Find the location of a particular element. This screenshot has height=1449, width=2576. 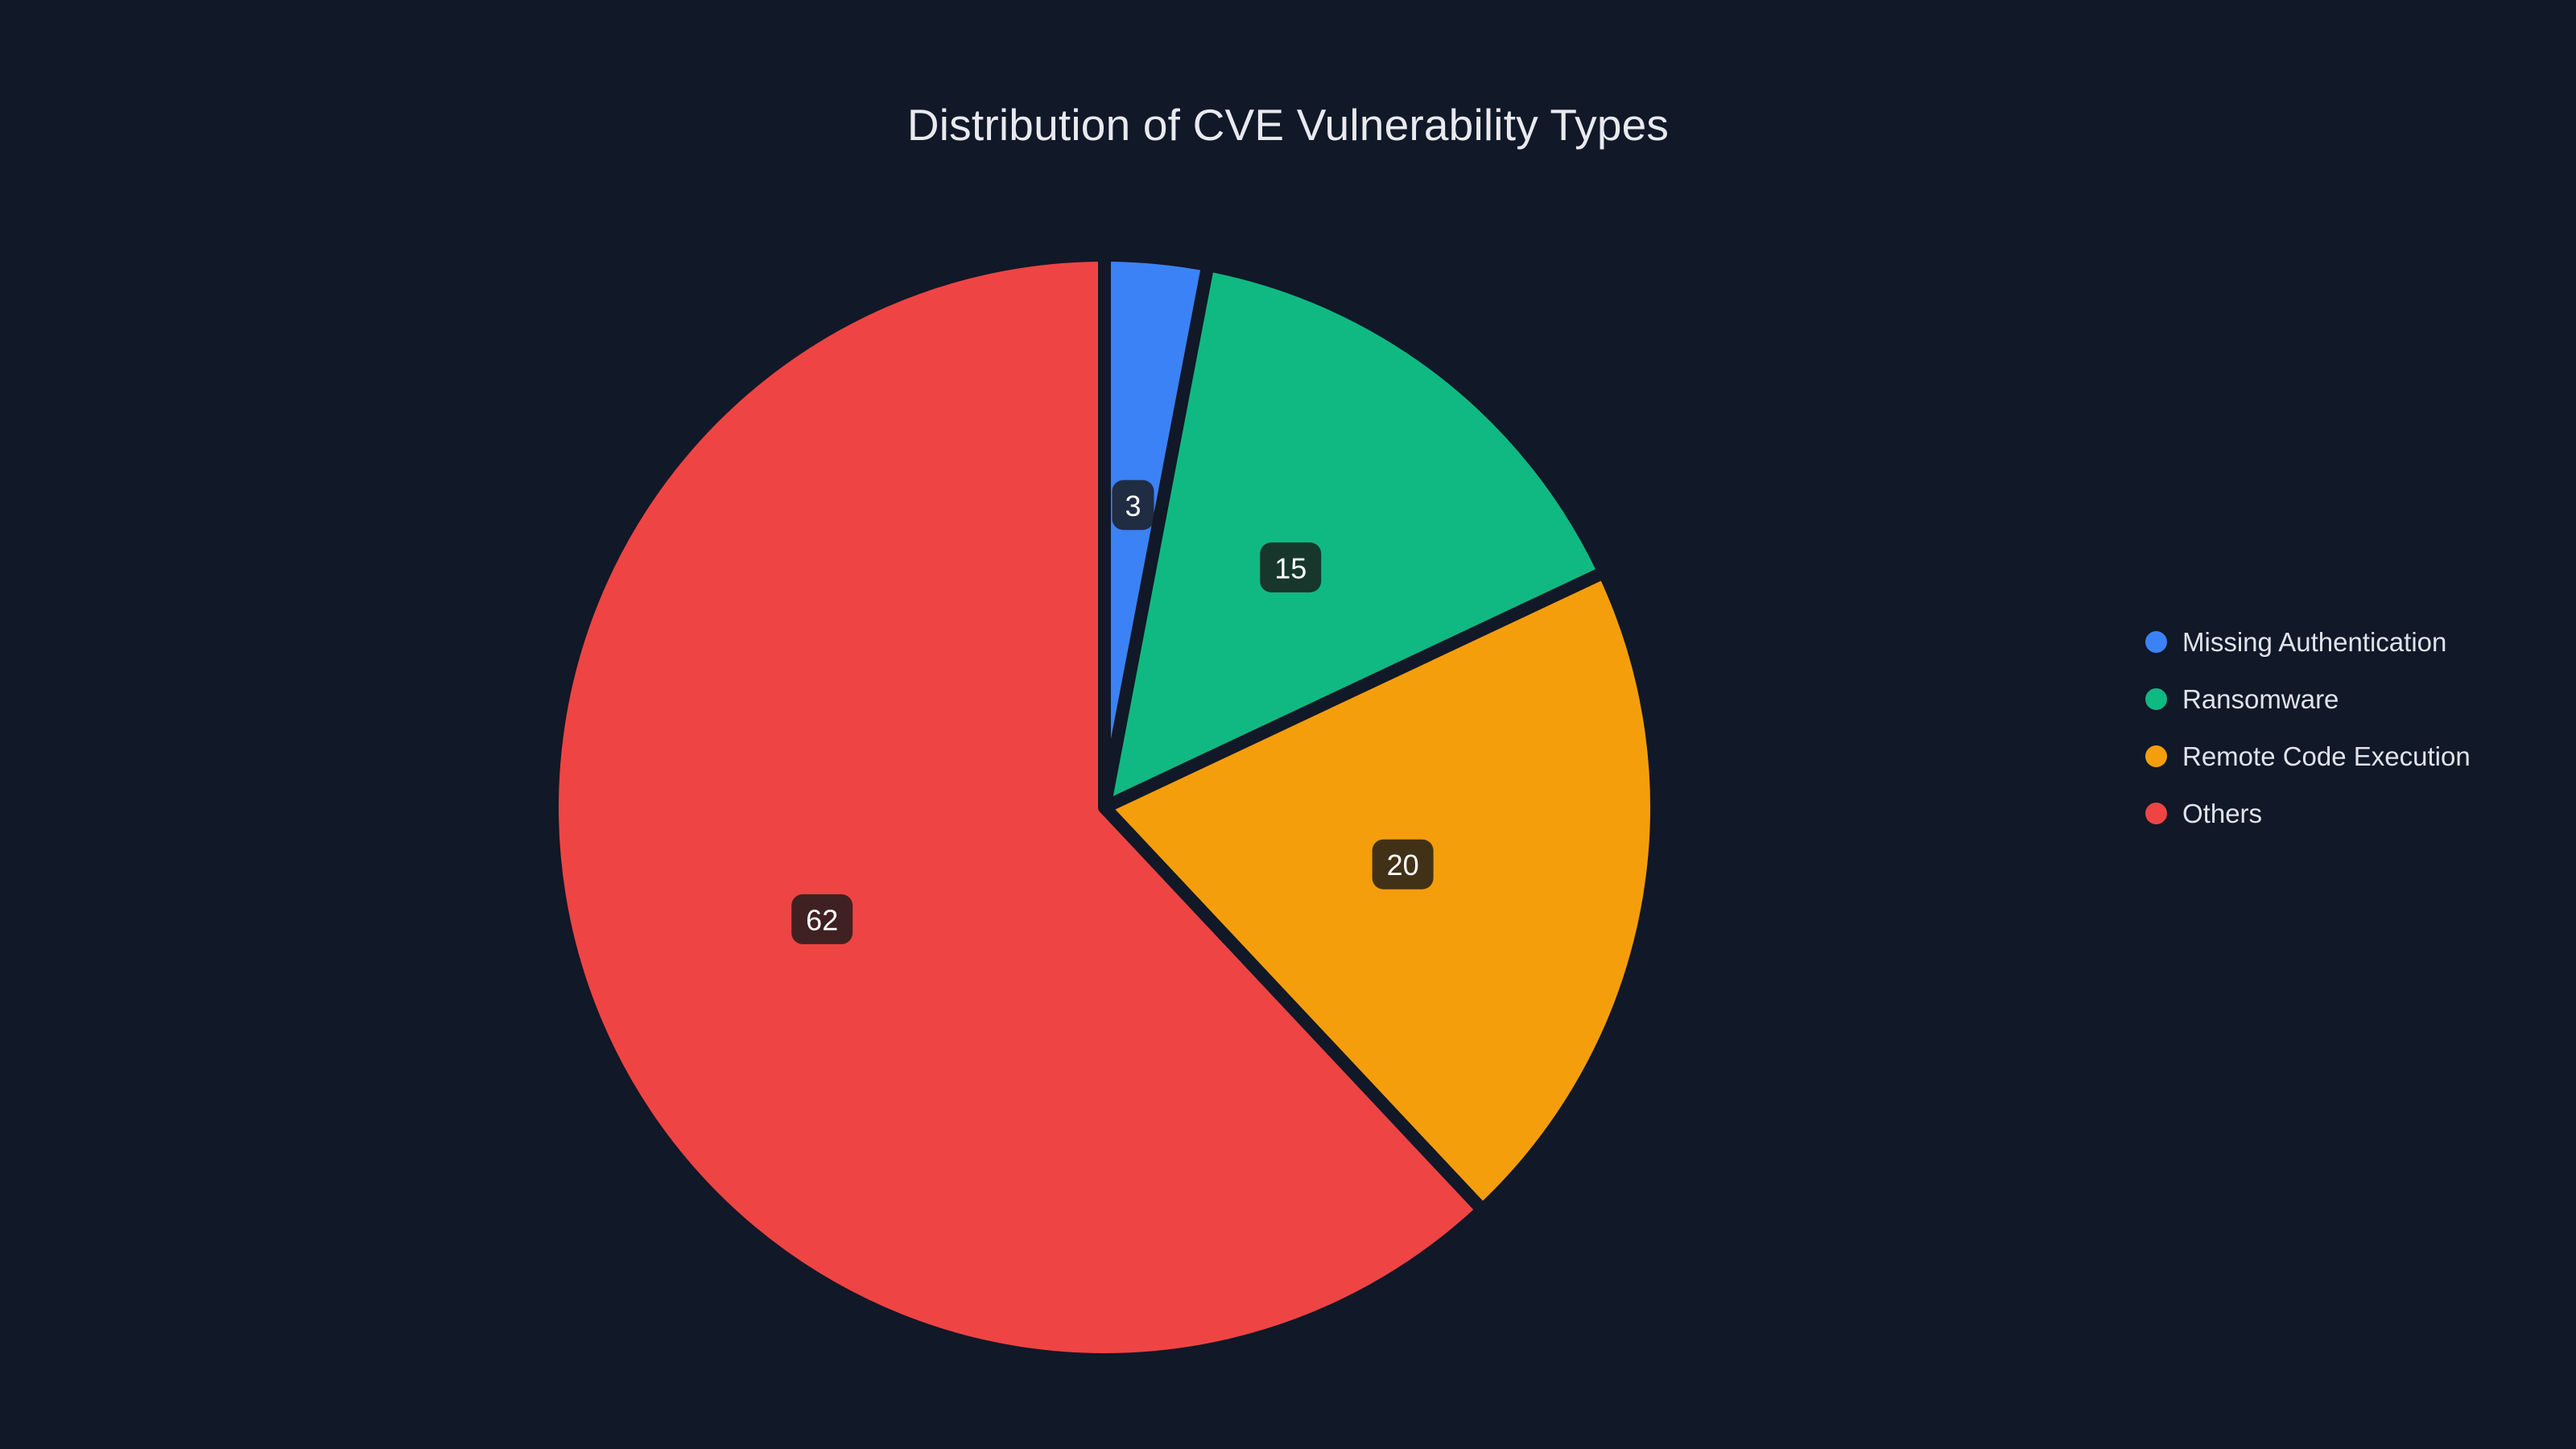

pie-slice-value-label: 15 is located at coordinates (1291, 567).